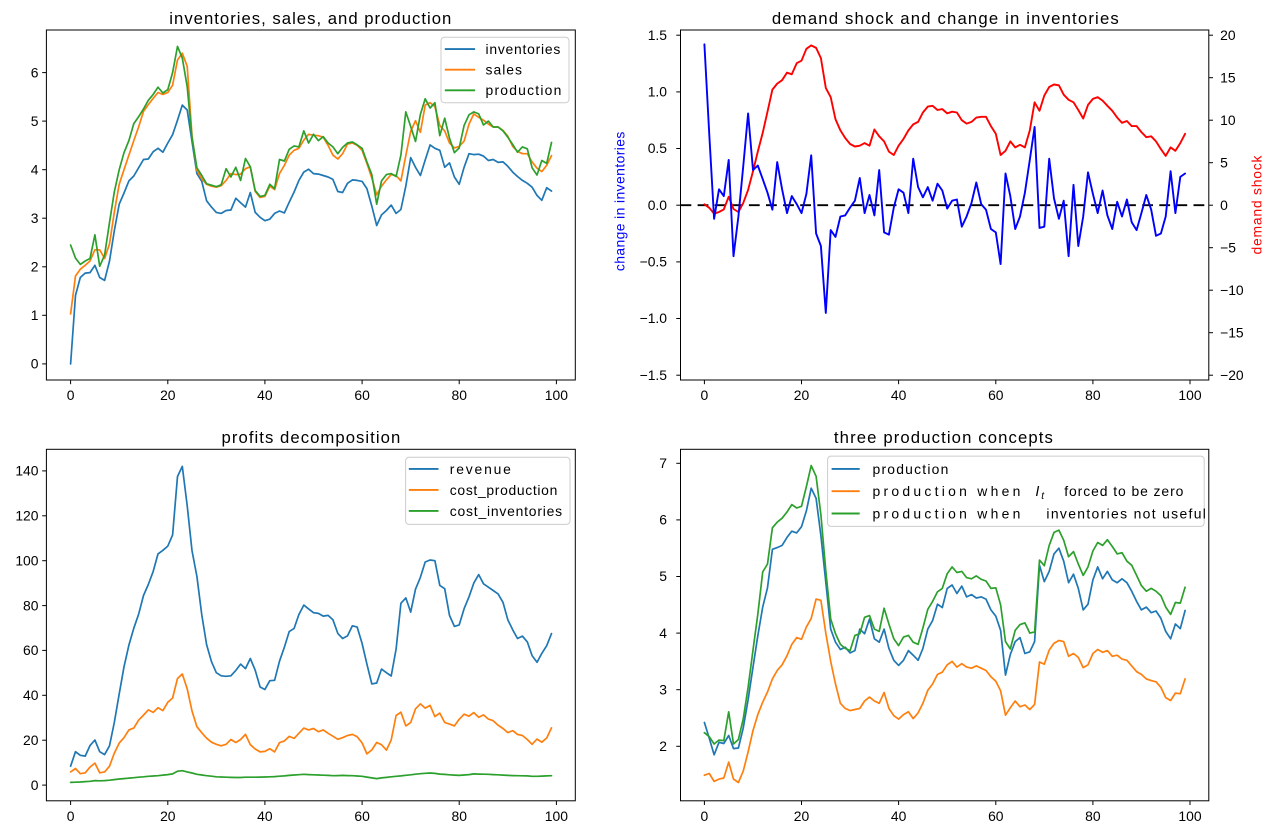  What do you see at coordinates (1228, 247) in the screenshot?
I see `svg-text: −5` at bounding box center [1228, 247].